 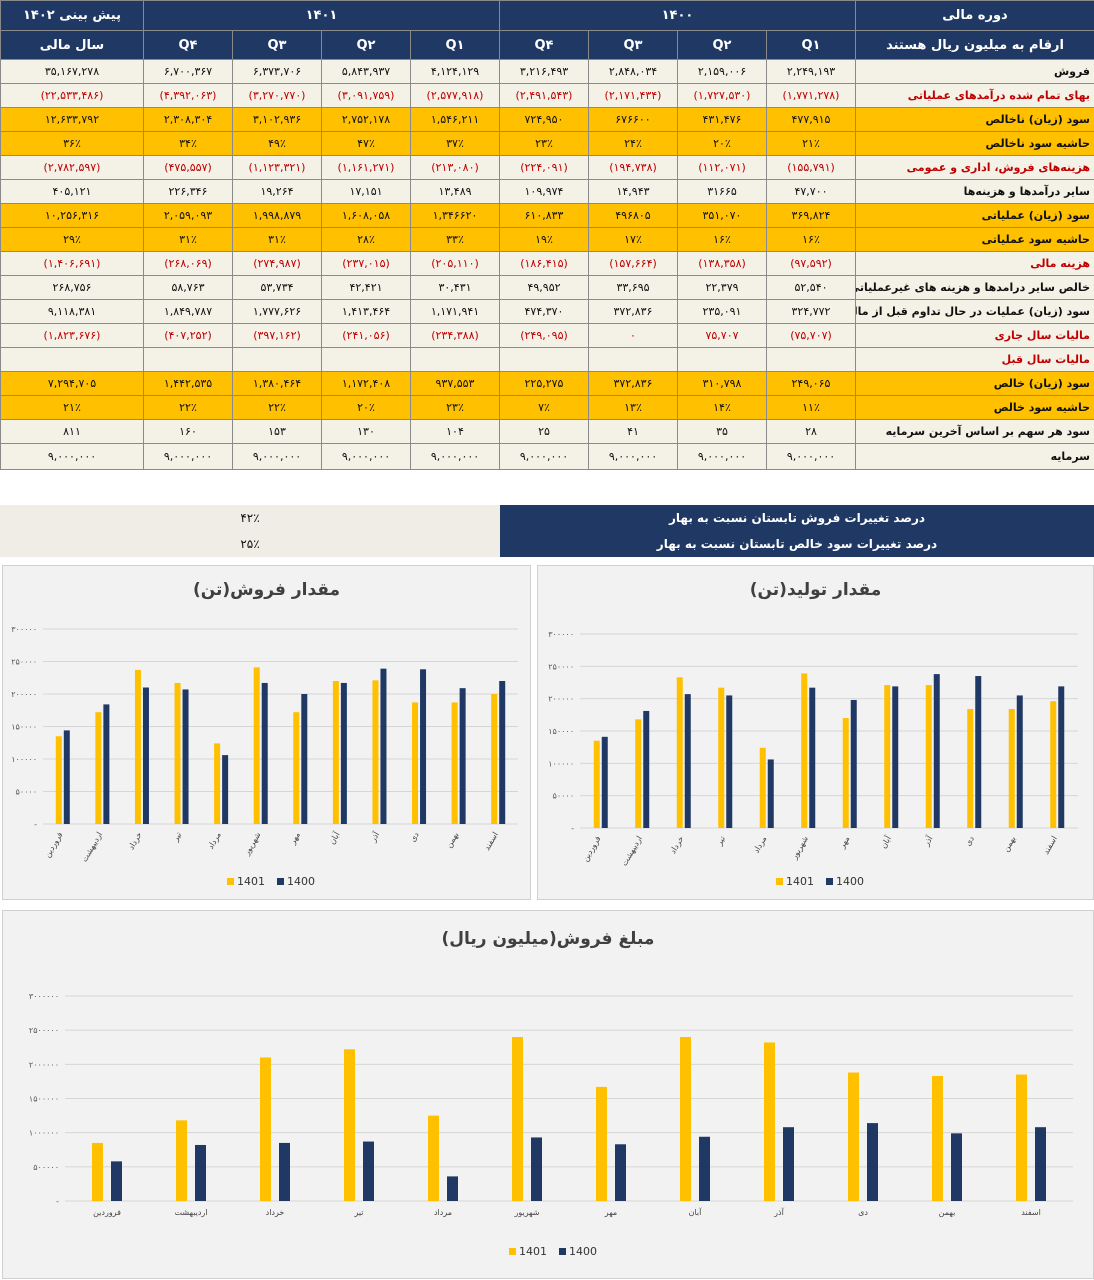 I want to click on x-tick-label: اسفند, so click(x=1050, y=845).